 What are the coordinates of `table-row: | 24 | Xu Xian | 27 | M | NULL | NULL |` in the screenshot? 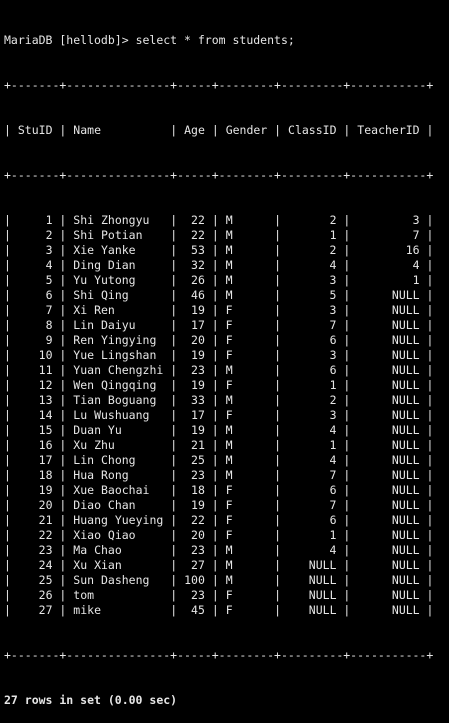 It's located at (219, 565).